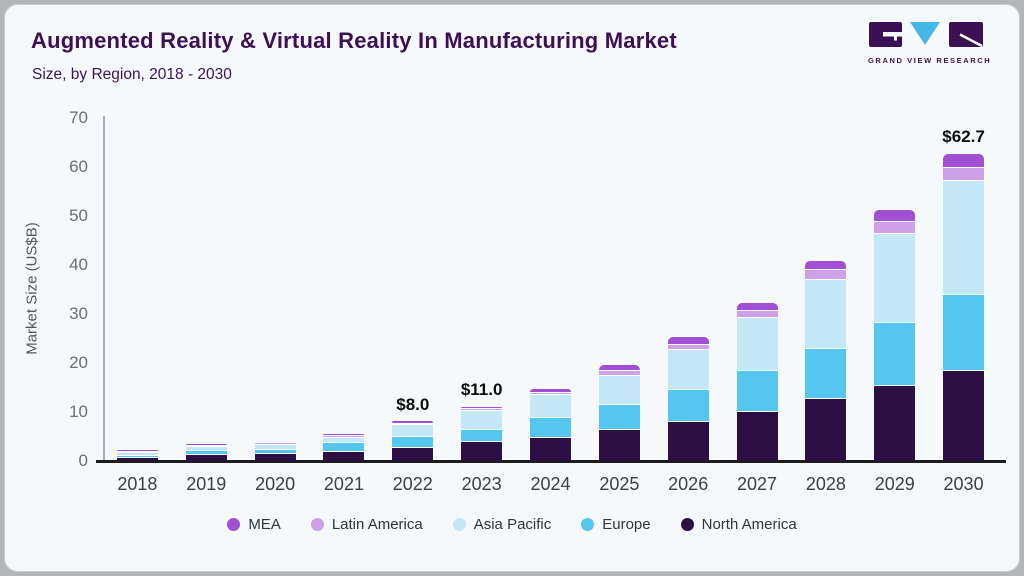 Image resolution: width=1024 pixels, height=576 pixels. I want to click on bar-2022, so click(413, 441).